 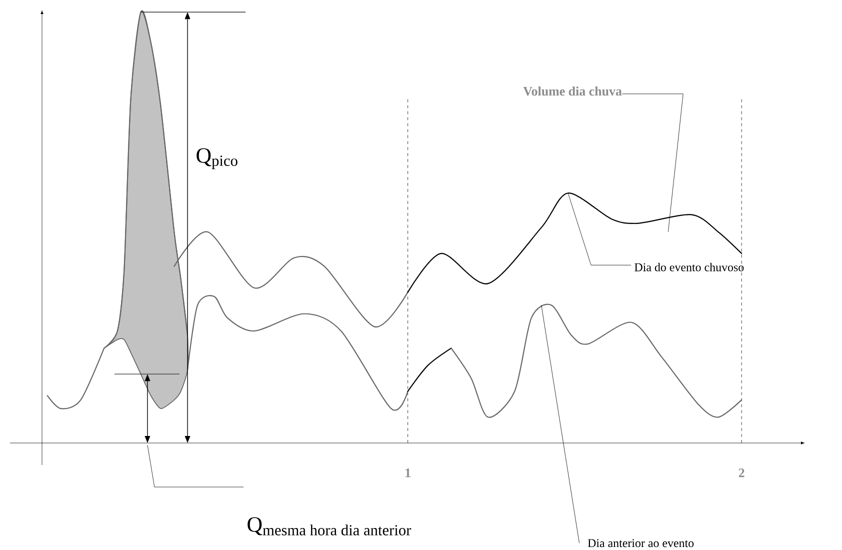 I want to click on x-tick-label: 1, so click(x=408, y=473).